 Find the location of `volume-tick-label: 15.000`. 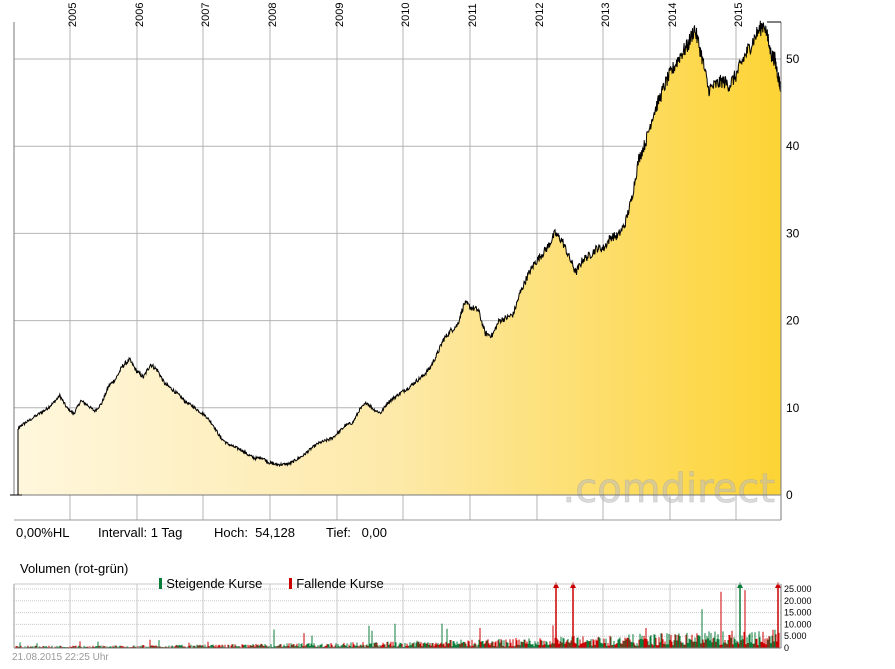

volume-tick-label: 15.000 is located at coordinates (798, 613).